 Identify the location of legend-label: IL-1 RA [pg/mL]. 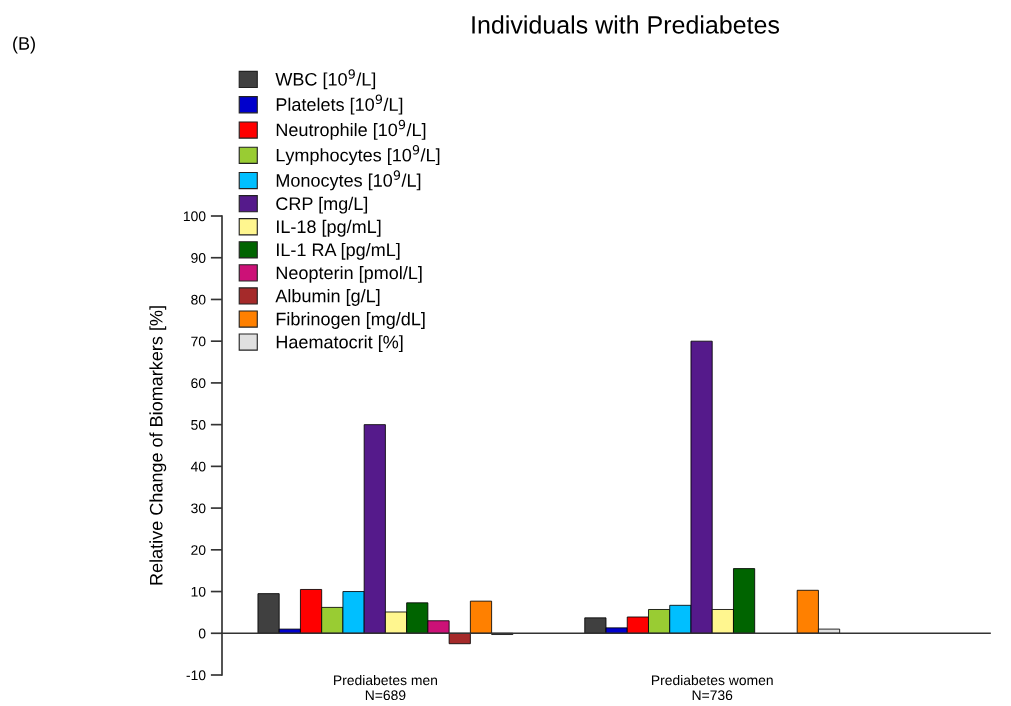
(338, 251).